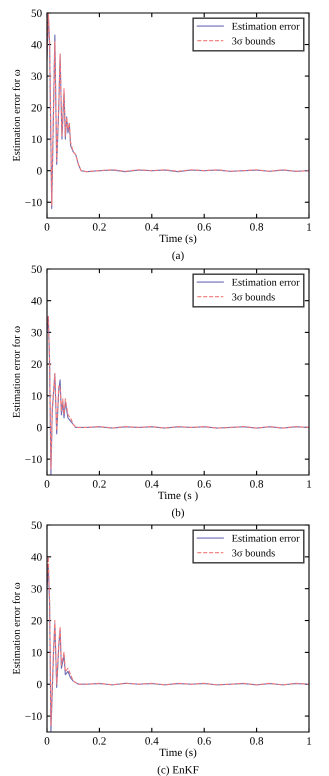 This screenshot has width=329, height=776. What do you see at coordinates (178, 256) in the screenshot?
I see `text: (a)` at bounding box center [178, 256].